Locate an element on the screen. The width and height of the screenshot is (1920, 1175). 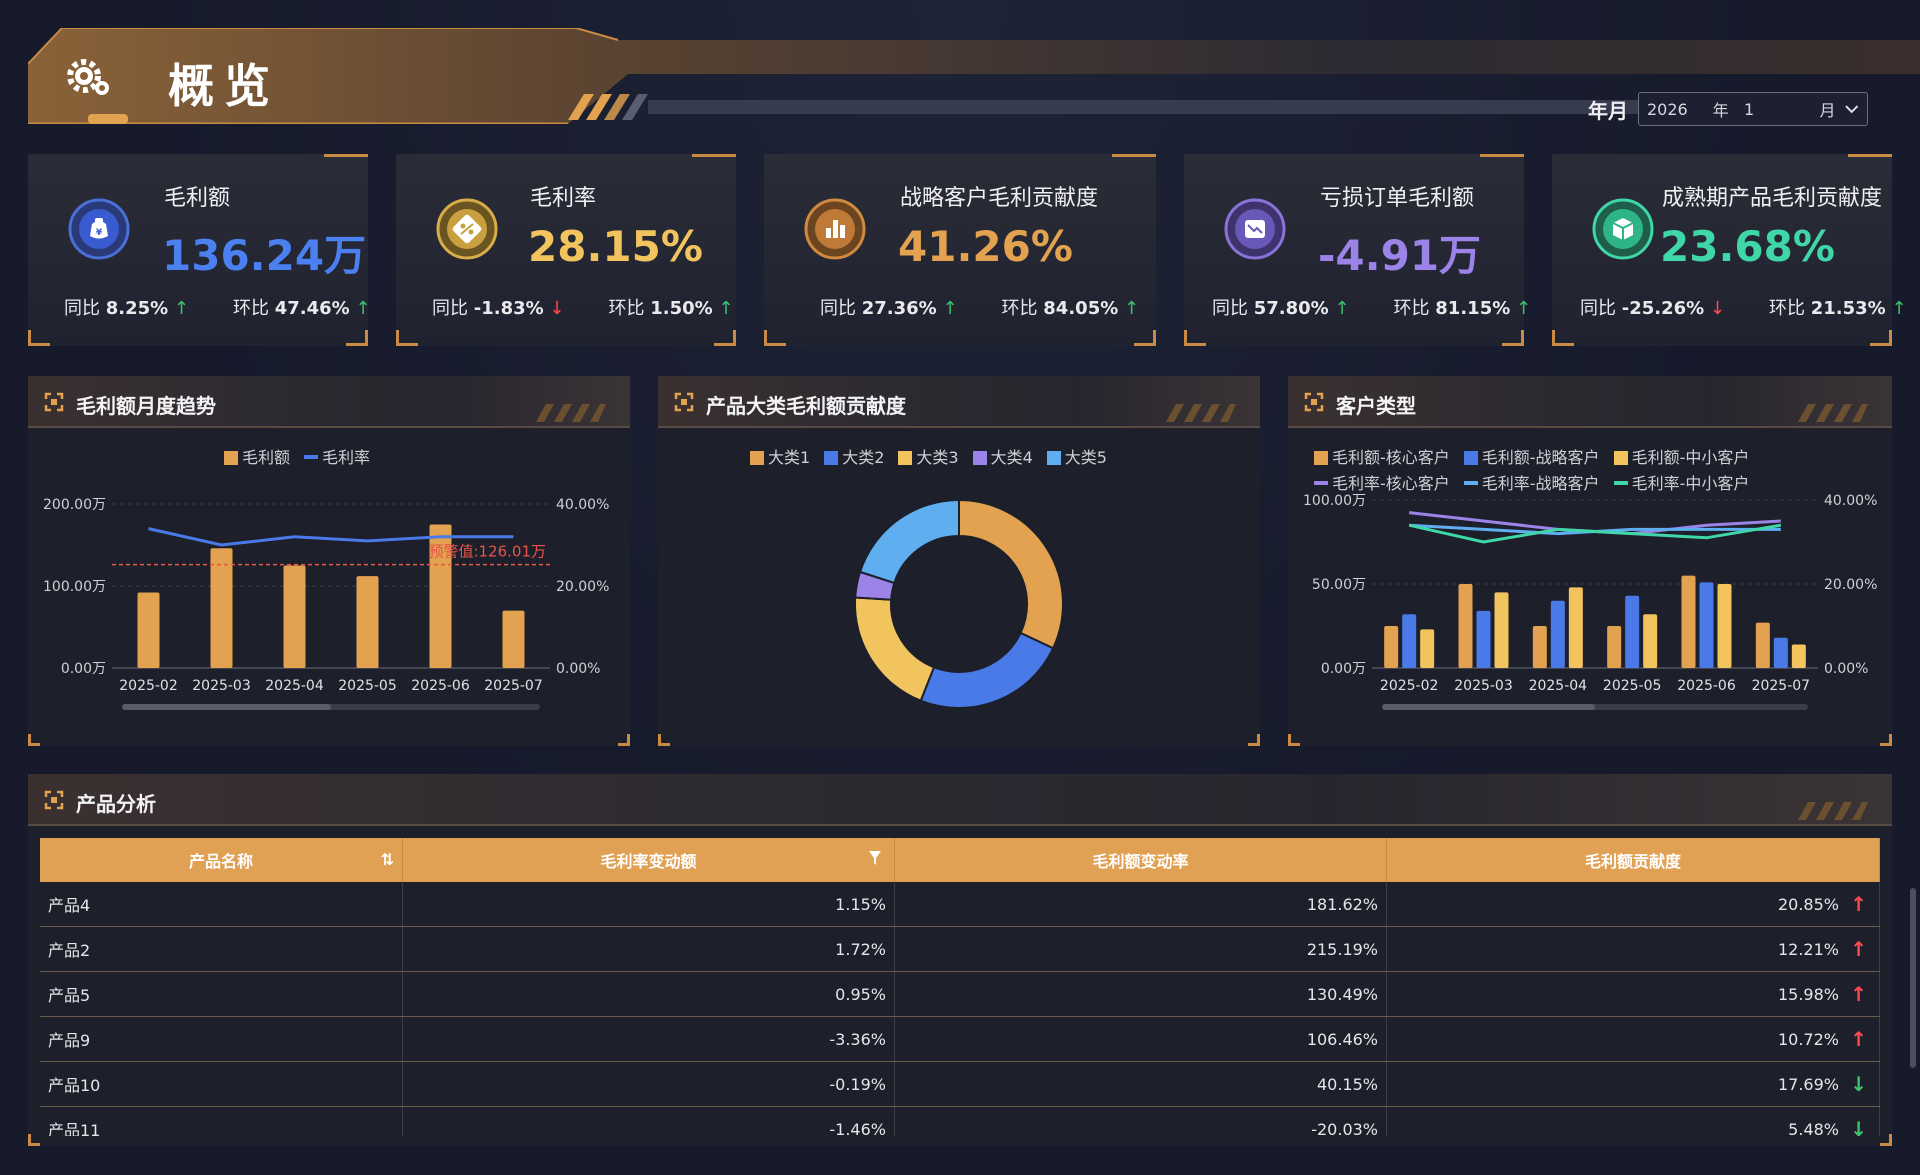
kpi-value: 41.26% is located at coordinates (985, 246).